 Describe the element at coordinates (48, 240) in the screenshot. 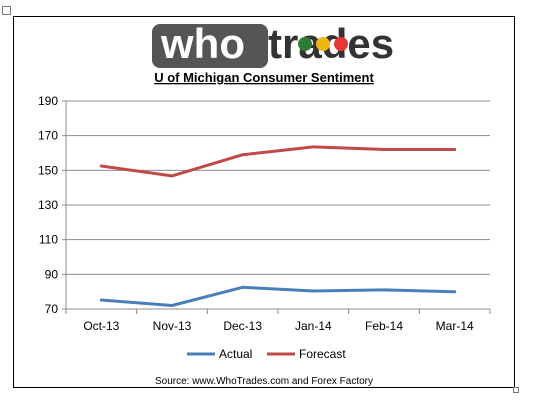

I see `y-tick-label: 110` at that location.